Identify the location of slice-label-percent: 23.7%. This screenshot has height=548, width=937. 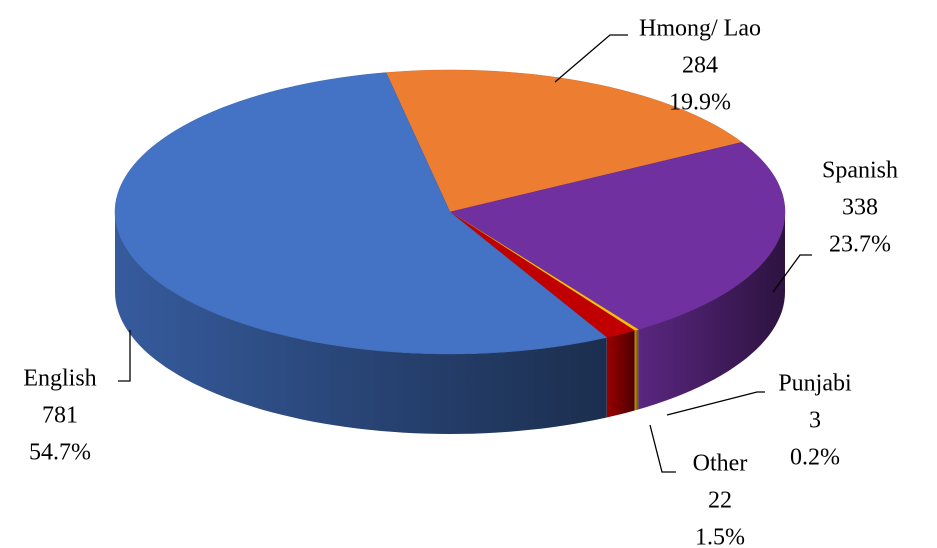
(860, 245).